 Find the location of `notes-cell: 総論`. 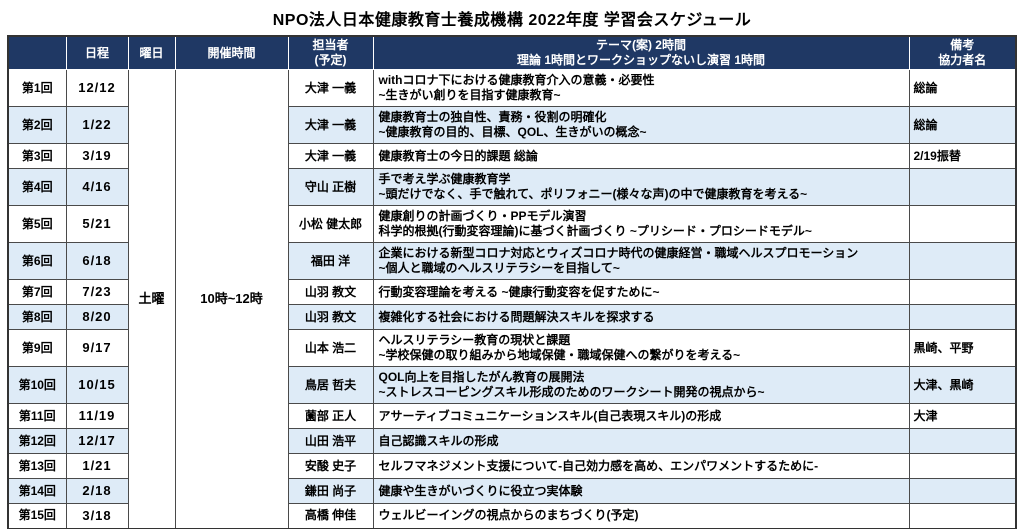

notes-cell: 総論 is located at coordinates (962, 88).